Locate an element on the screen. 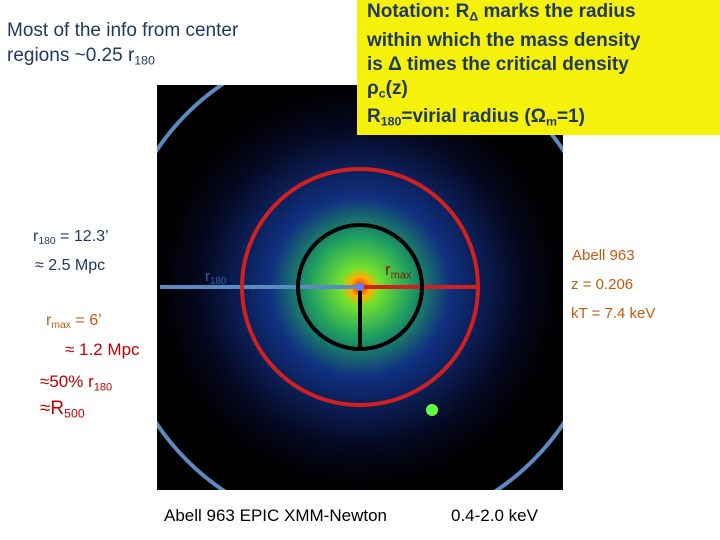 Image resolution: width=720 pixels, height=540 pixels. text: = 12.3’ is located at coordinates (82, 236).